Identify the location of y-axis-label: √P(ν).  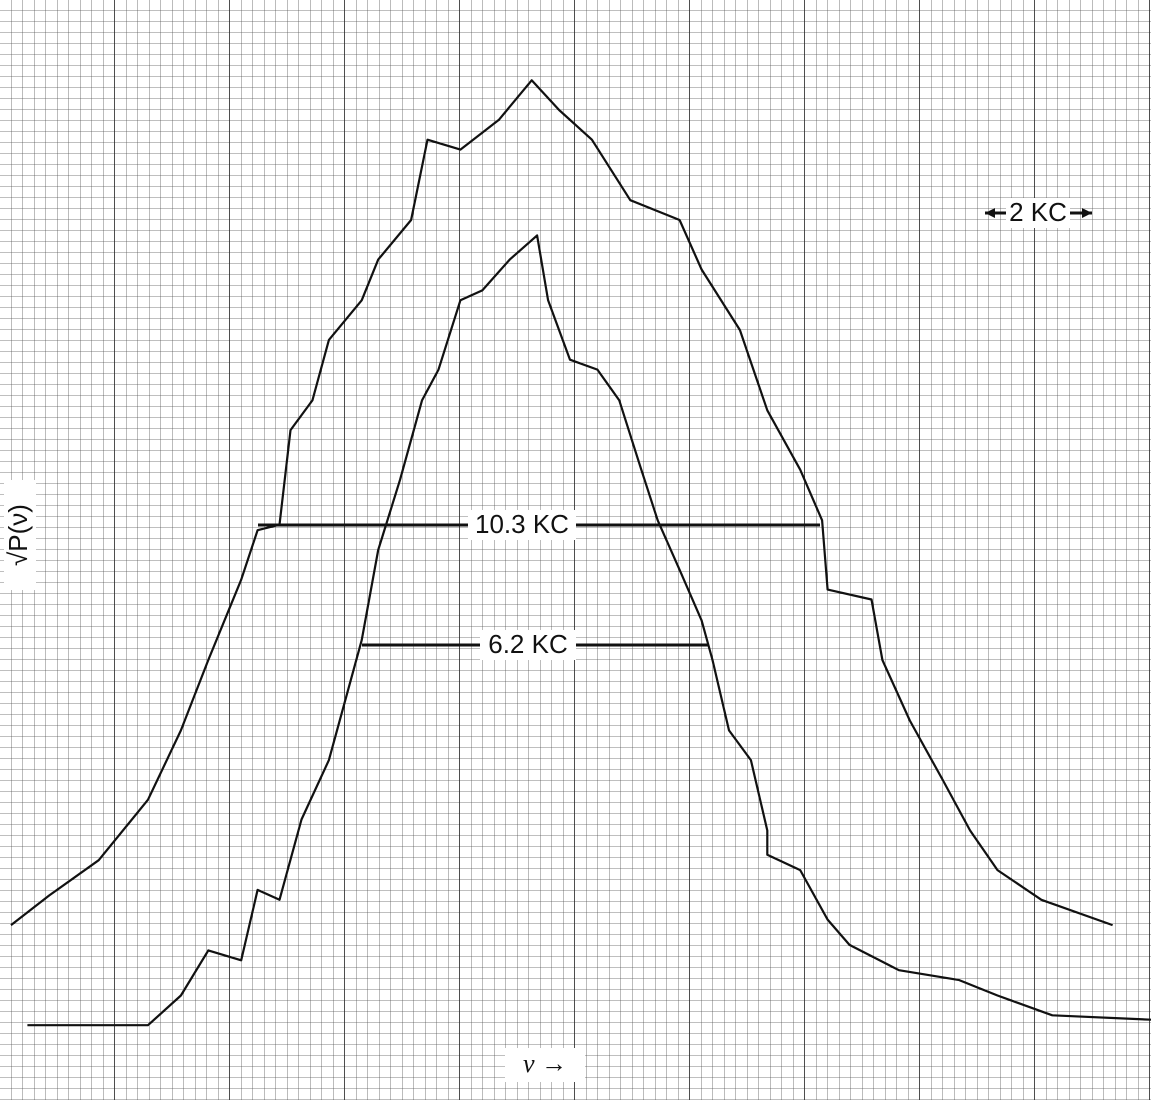
(18, 535).